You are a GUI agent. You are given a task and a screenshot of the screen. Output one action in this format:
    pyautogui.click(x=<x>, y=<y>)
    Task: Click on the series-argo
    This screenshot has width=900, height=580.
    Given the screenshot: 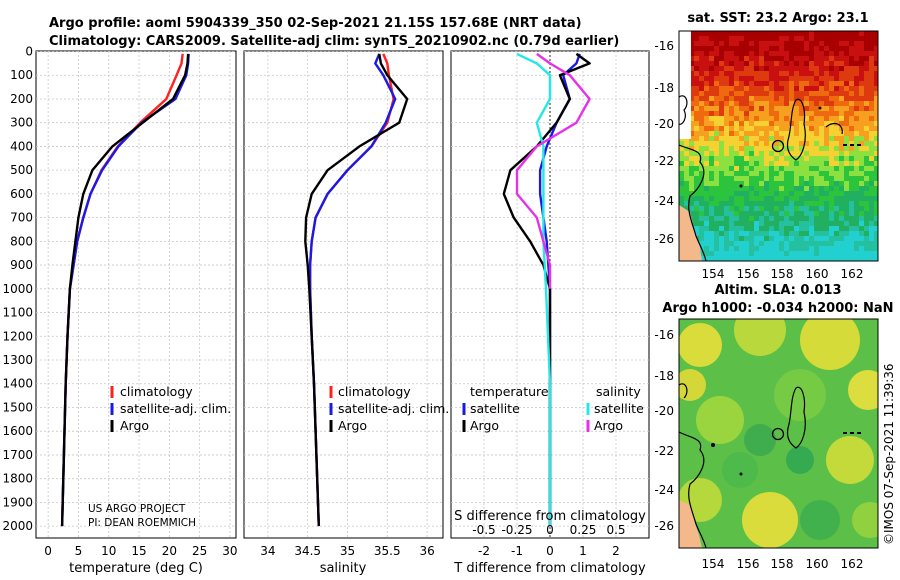 What is the action you would take?
    pyautogui.click(x=356, y=290)
    